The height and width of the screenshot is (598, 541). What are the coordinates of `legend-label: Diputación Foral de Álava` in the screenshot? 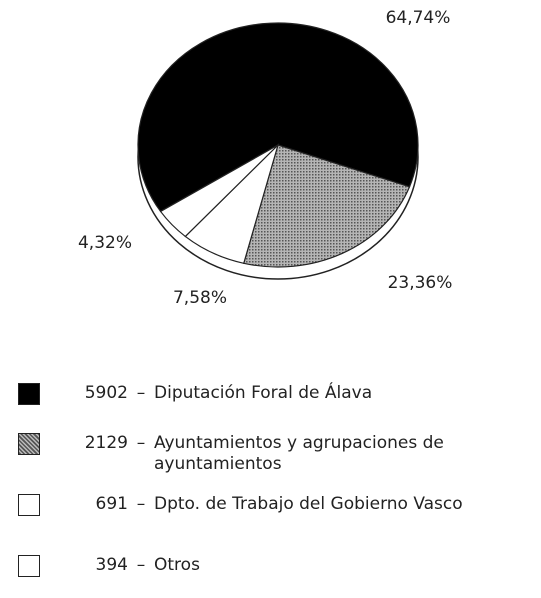 It's located at (263, 393).